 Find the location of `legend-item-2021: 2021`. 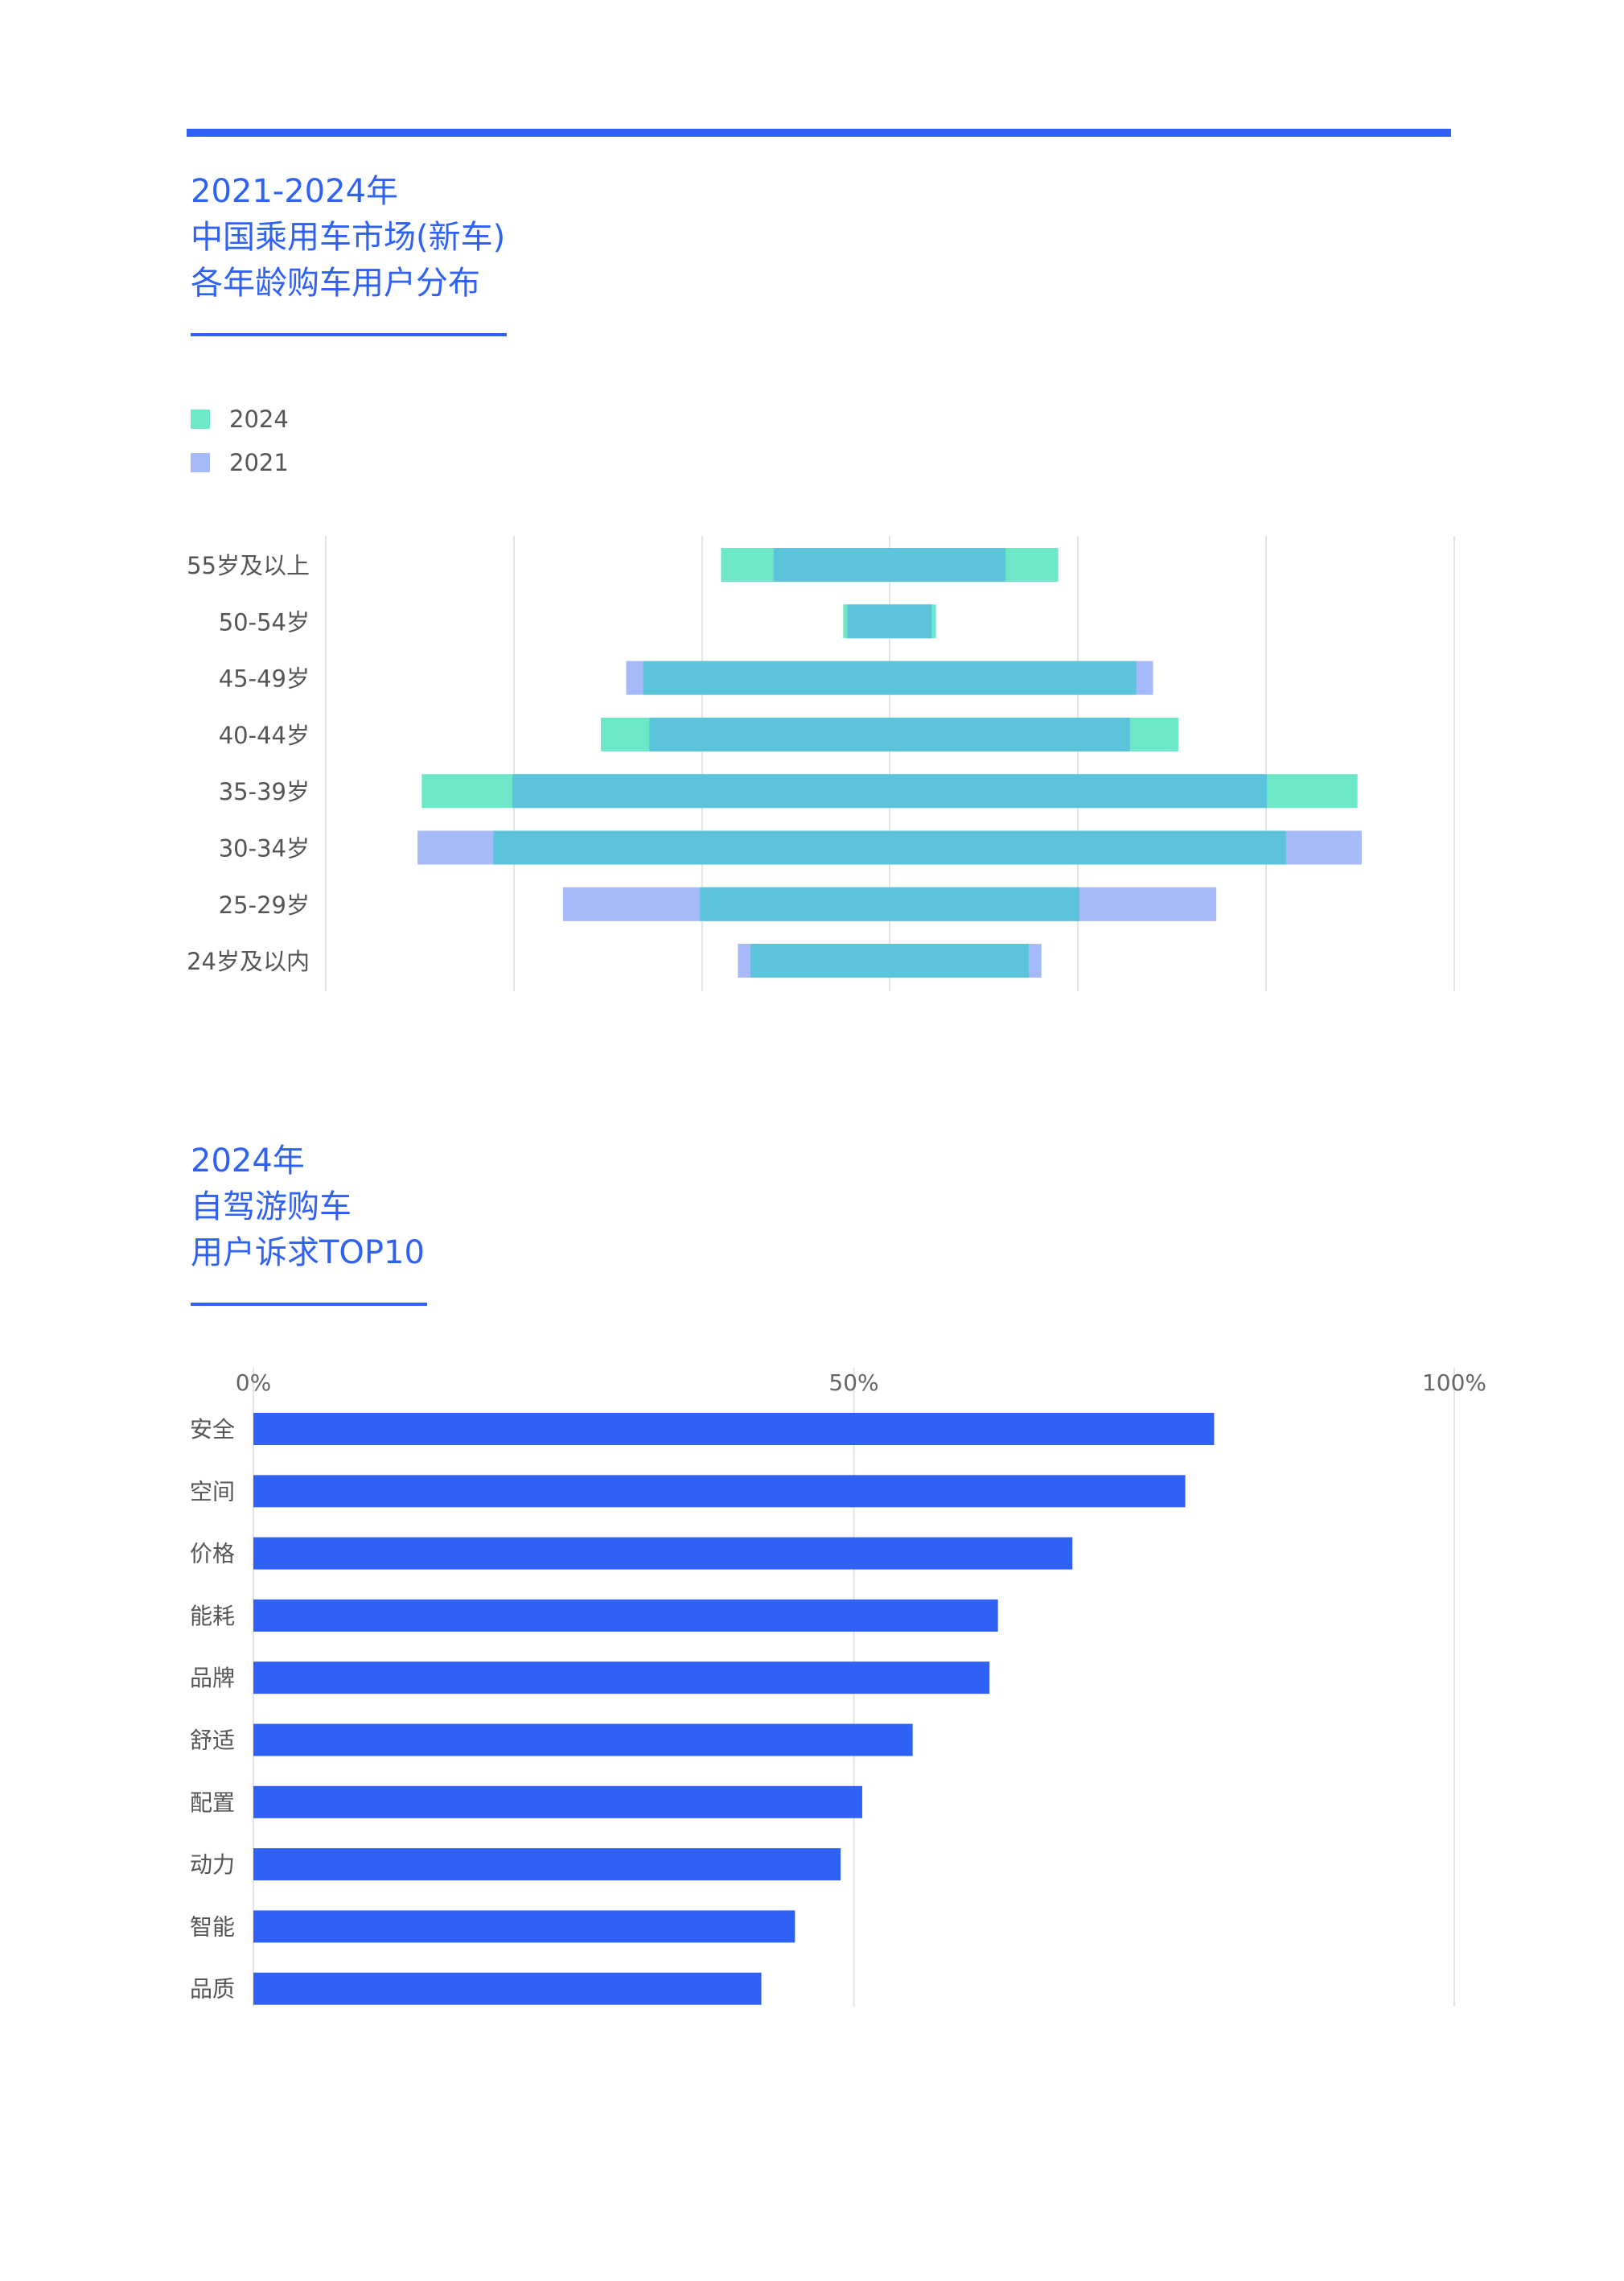

legend-item-2021: 2021 is located at coordinates (240, 462).